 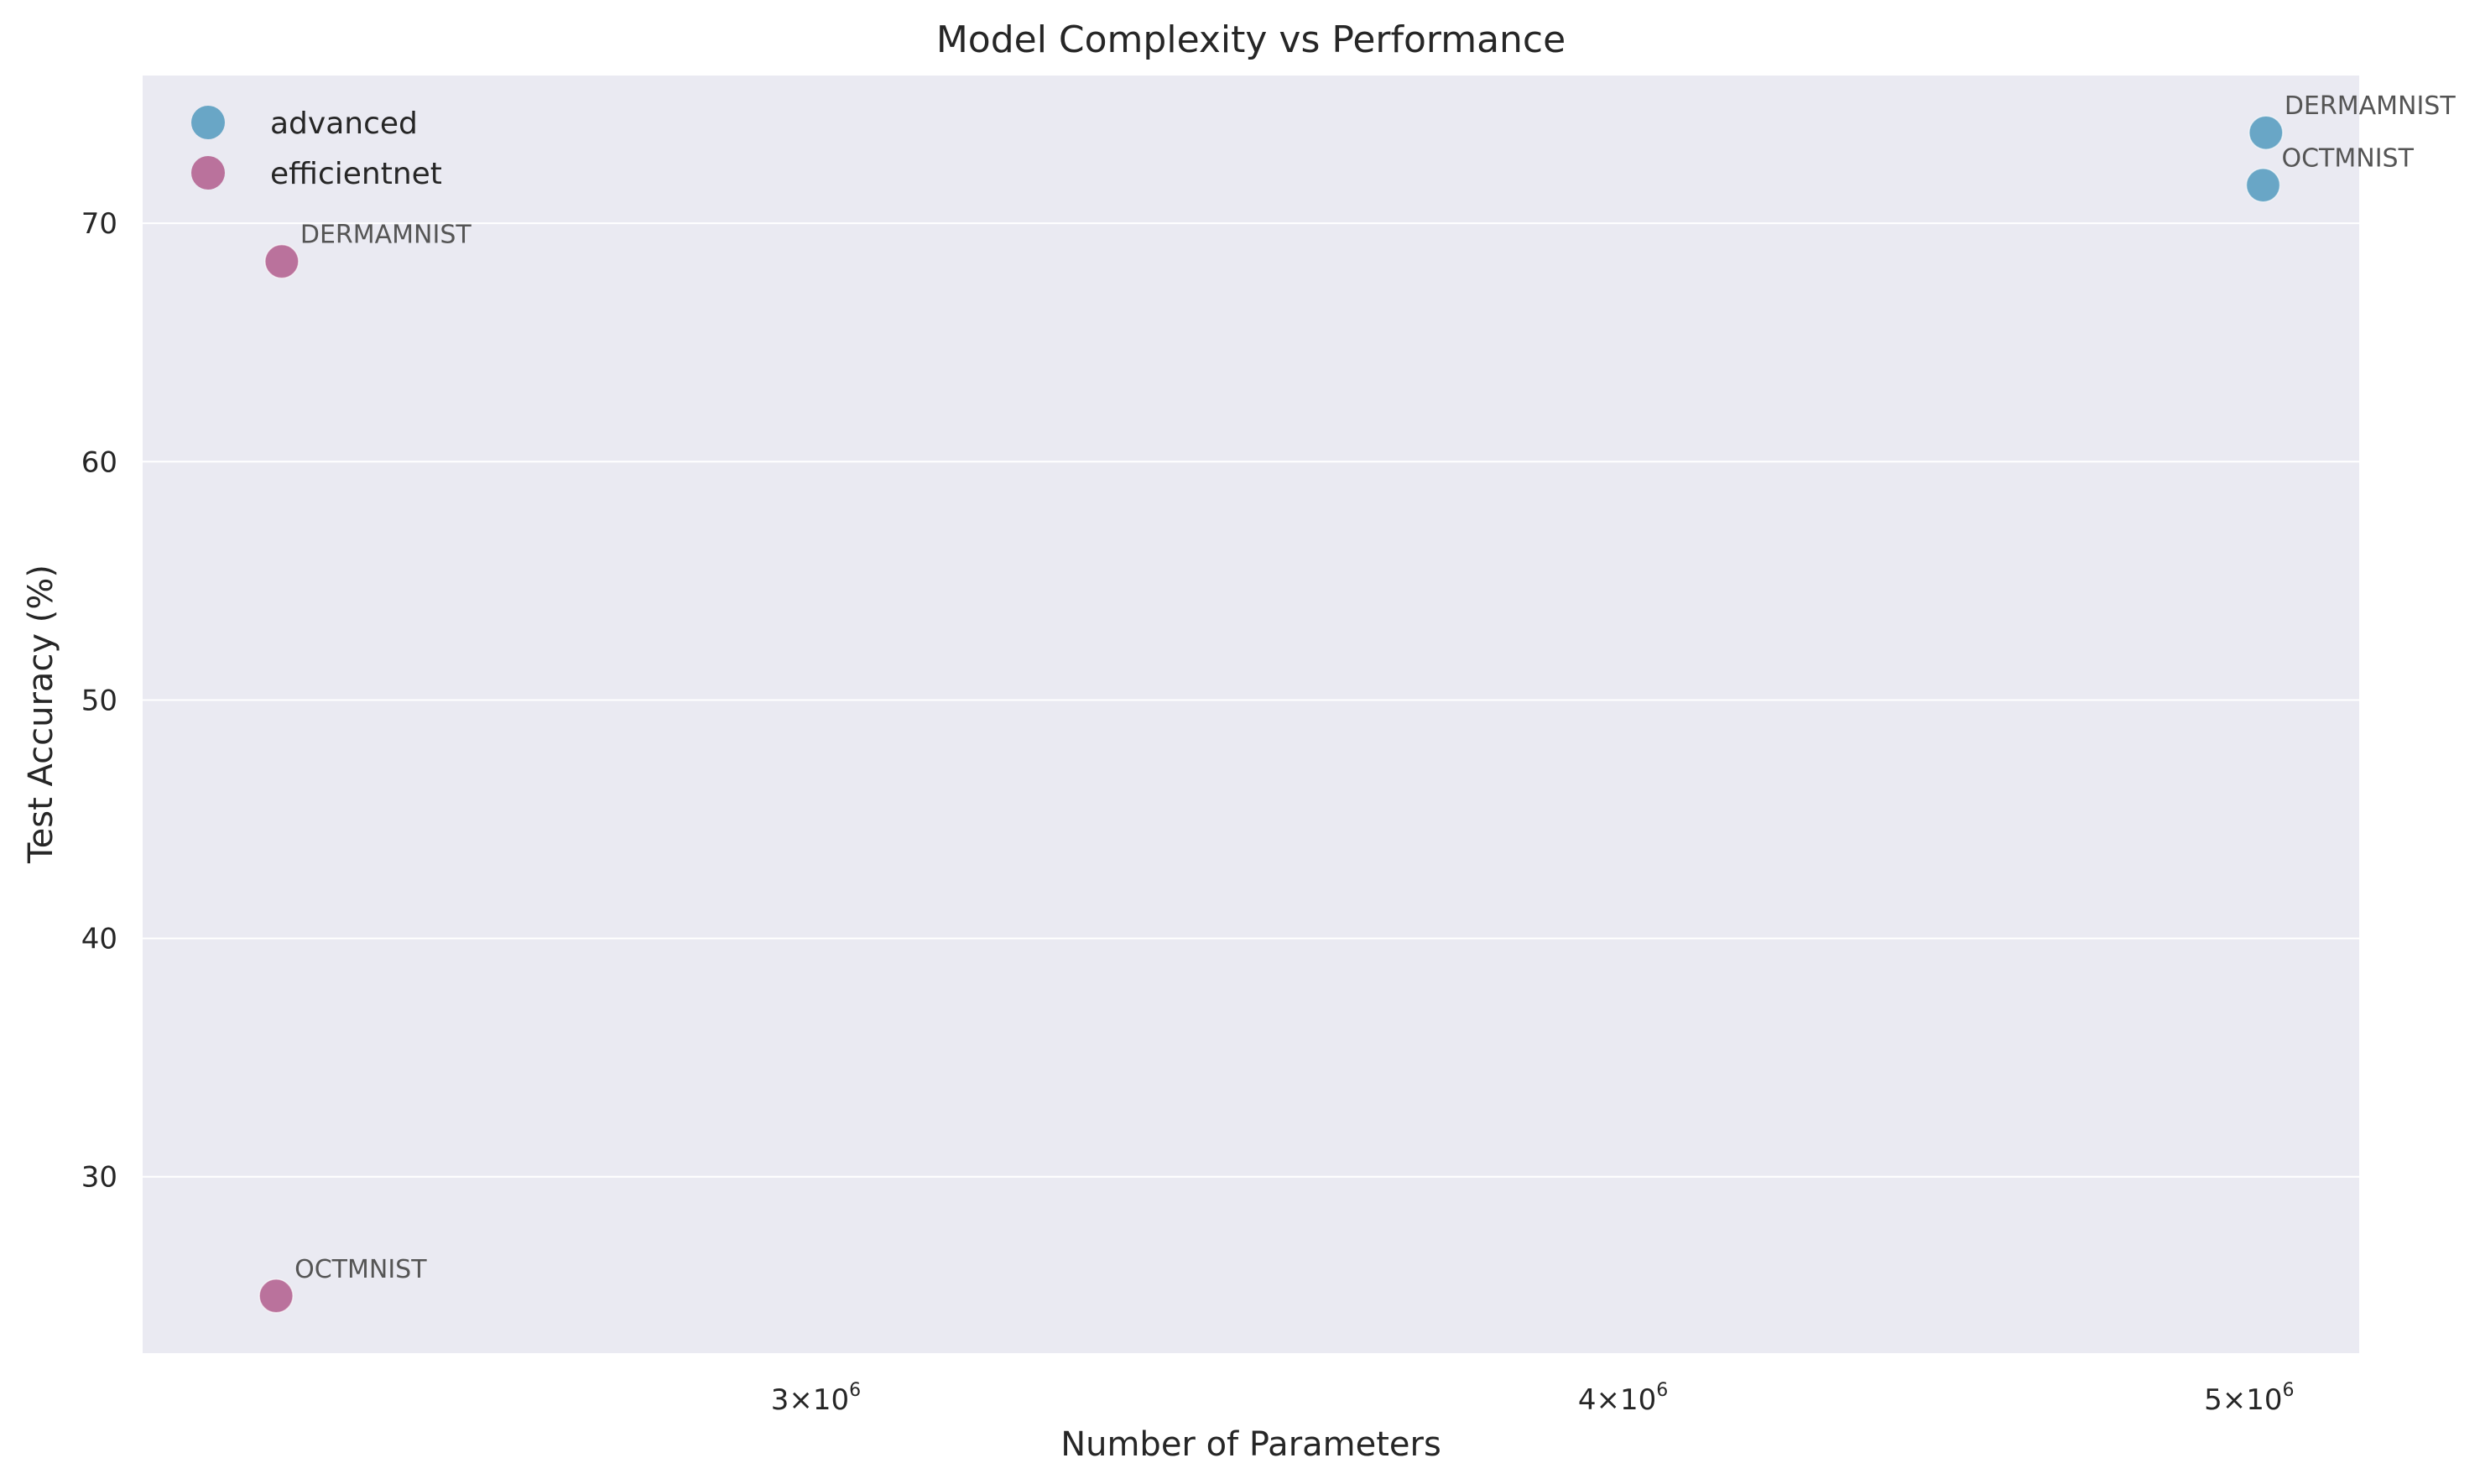 I want to click on y-tick-label: 40, so click(x=99, y=939).